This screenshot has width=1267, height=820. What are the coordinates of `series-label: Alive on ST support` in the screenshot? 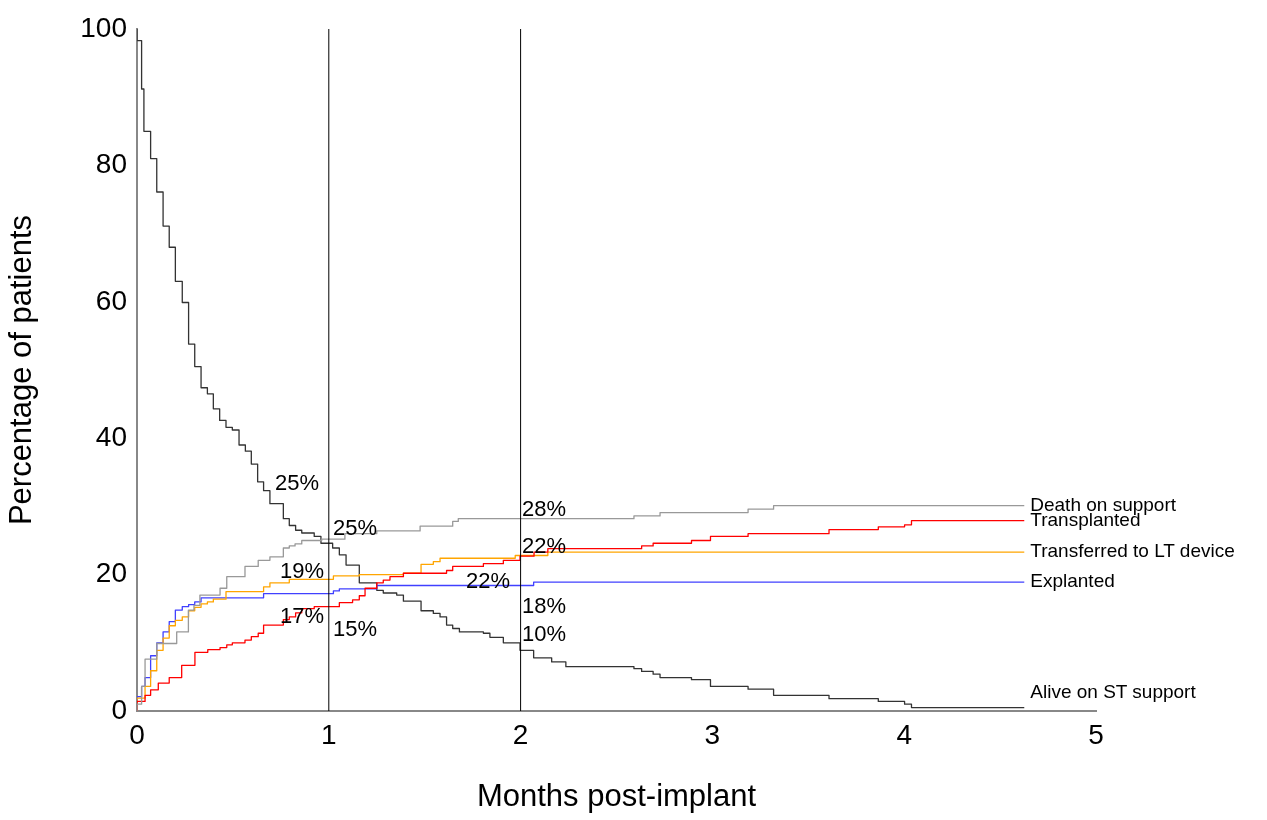 It's located at (1113, 692).